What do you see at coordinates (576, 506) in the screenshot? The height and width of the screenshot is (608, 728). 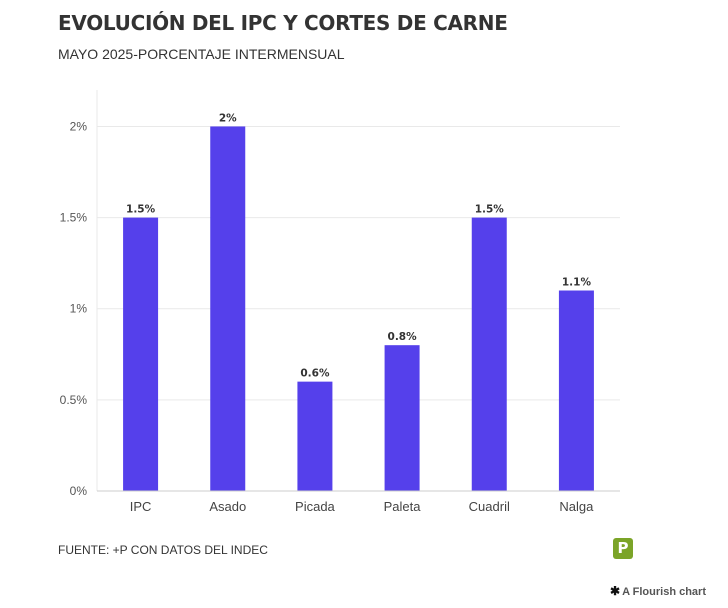 I see `x-category-label: Nalga` at bounding box center [576, 506].